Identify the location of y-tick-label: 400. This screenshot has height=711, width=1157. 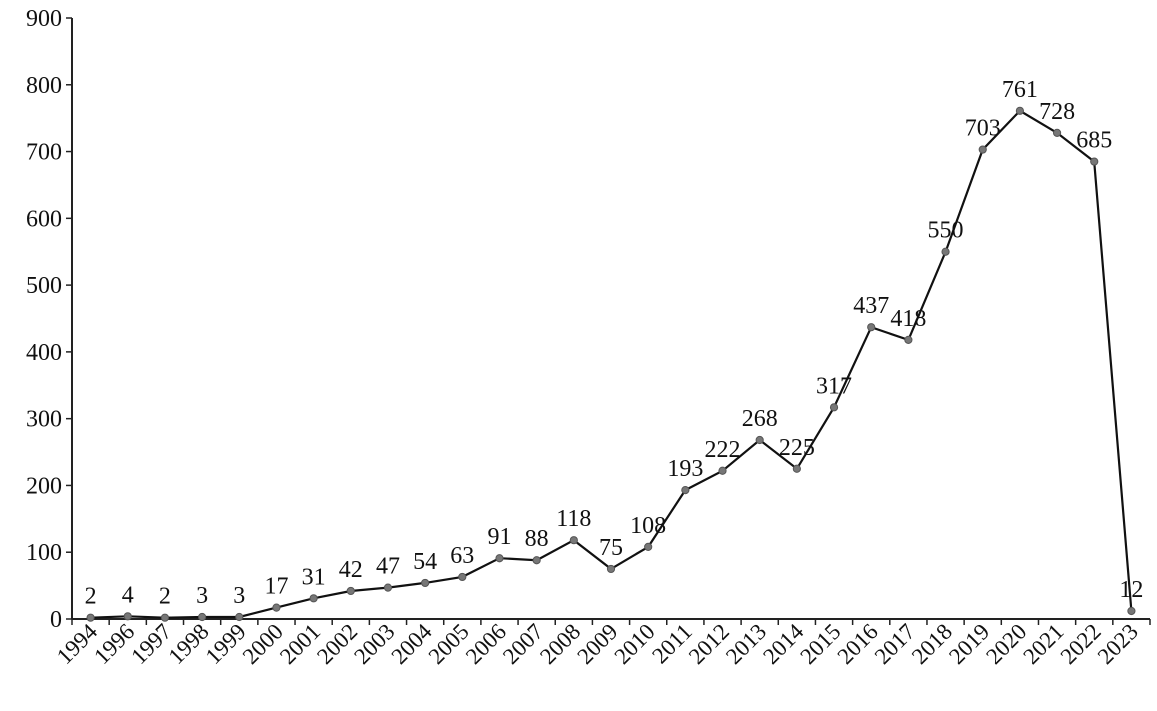
(44, 353).